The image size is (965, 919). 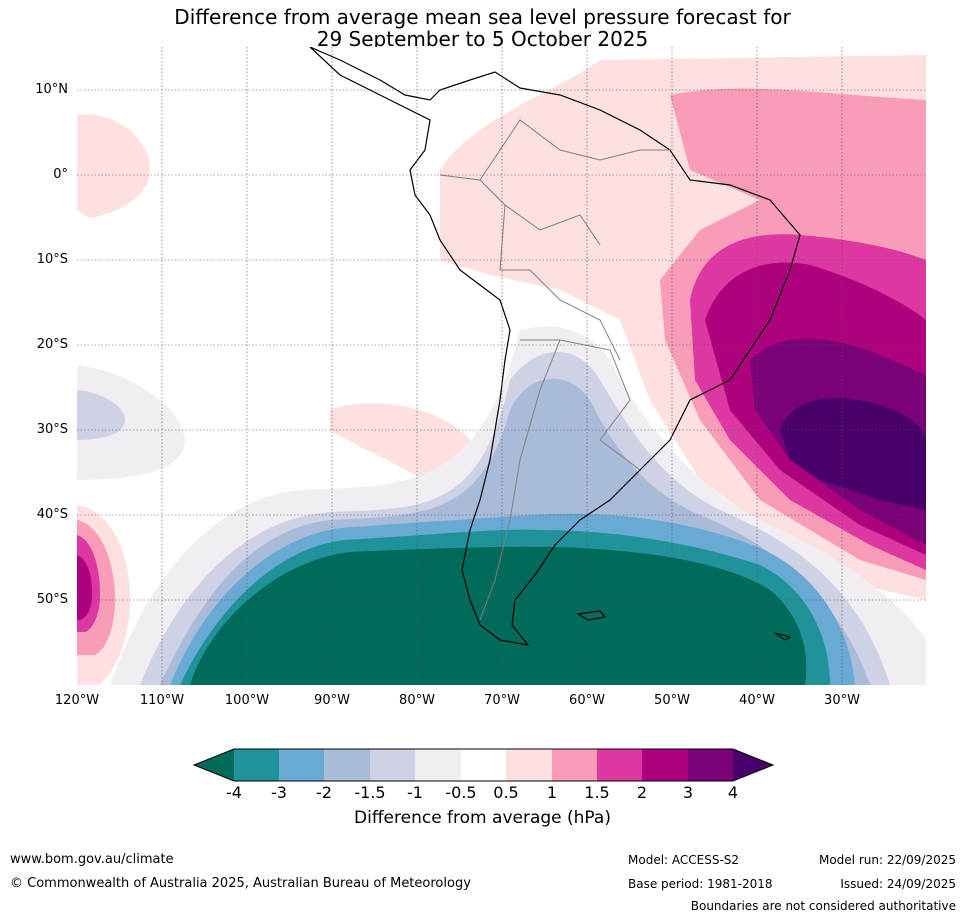 What do you see at coordinates (753, 765) in the screenshot?
I see `colorbar-extend-high` at bounding box center [753, 765].